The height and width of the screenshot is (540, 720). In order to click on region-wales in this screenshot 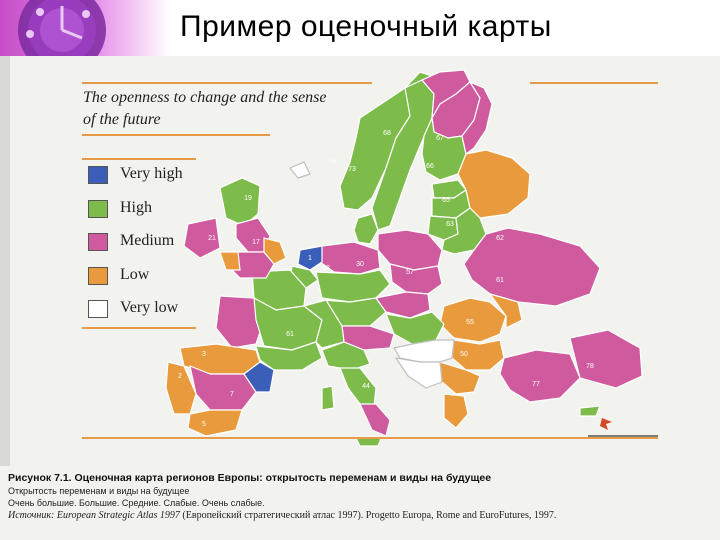, I will do `click(230, 261)`.